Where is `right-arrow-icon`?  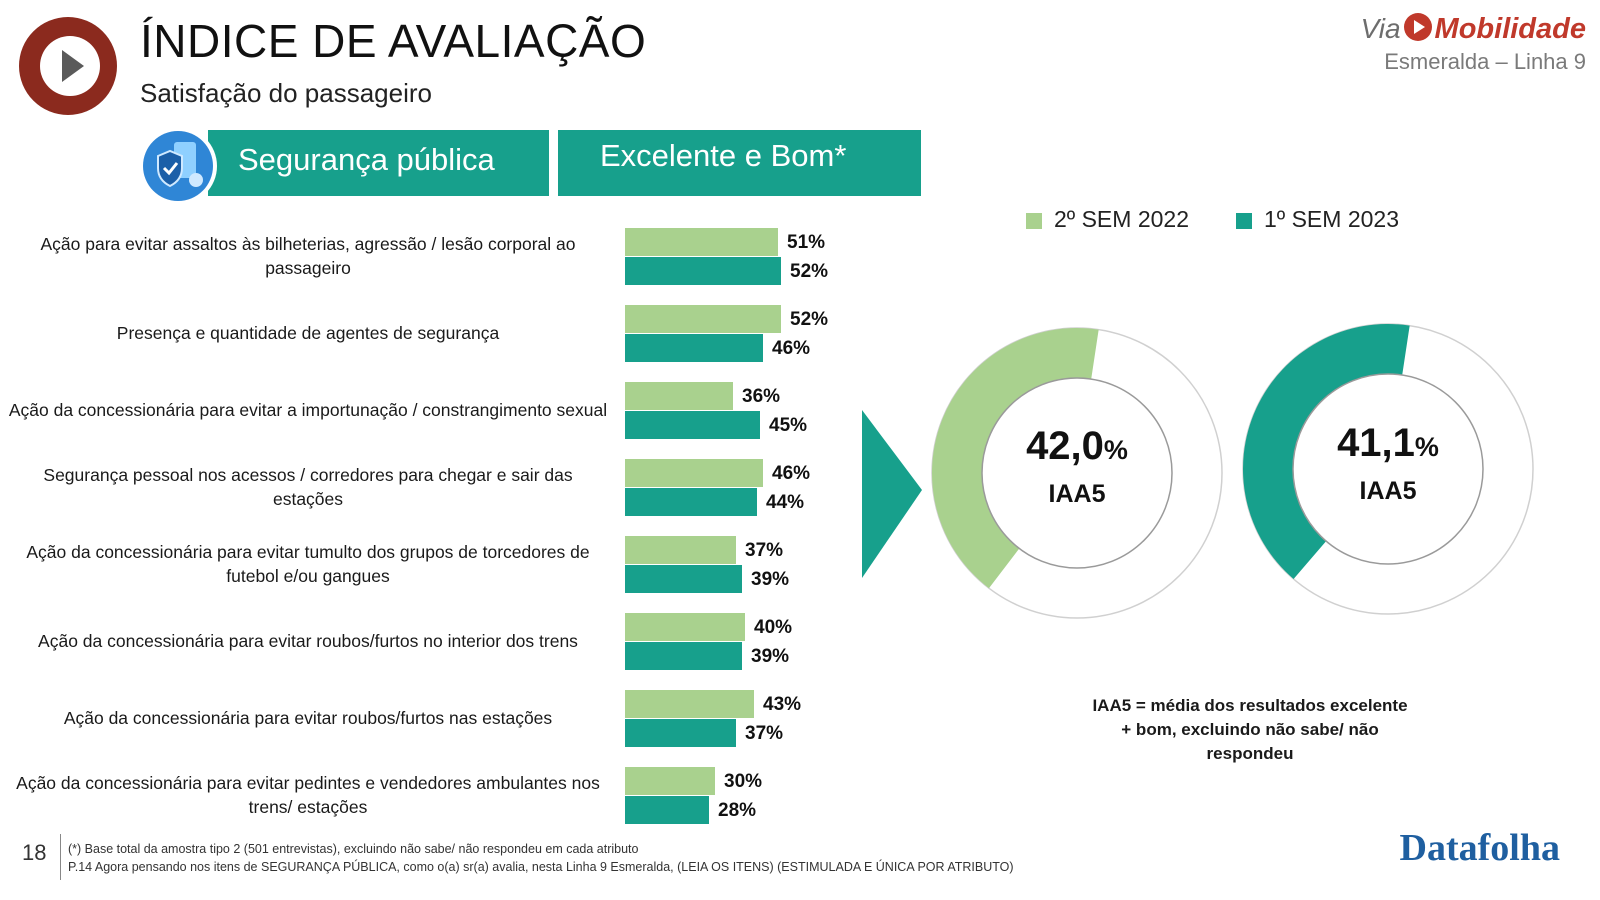 right-arrow-icon is located at coordinates (892, 497).